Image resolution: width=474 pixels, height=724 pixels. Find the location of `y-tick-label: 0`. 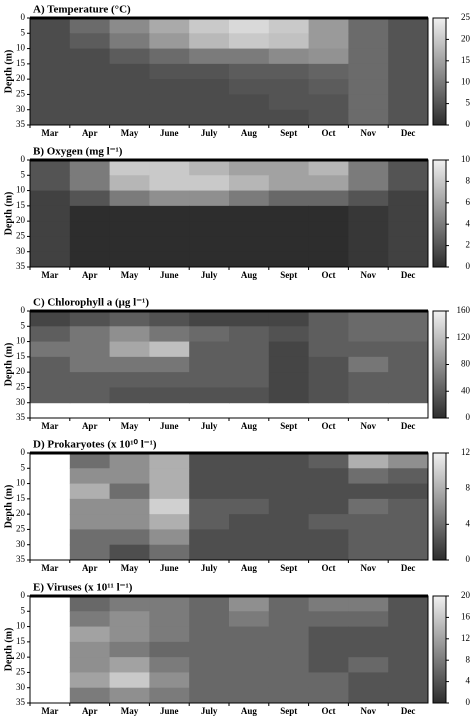

y-tick-label: 0 is located at coordinates (23, 310).